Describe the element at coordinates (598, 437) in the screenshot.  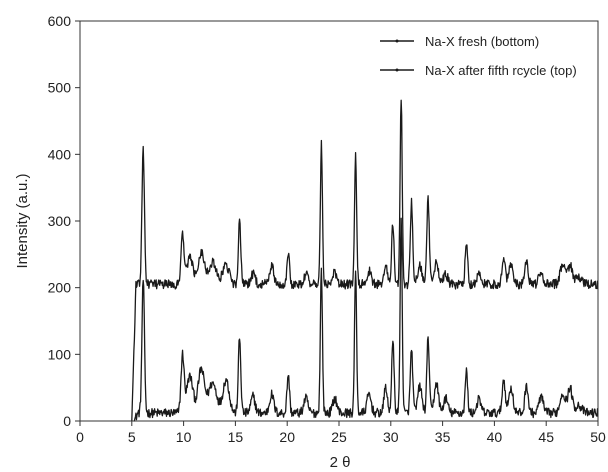
I see `x-tick-label: 50` at that location.